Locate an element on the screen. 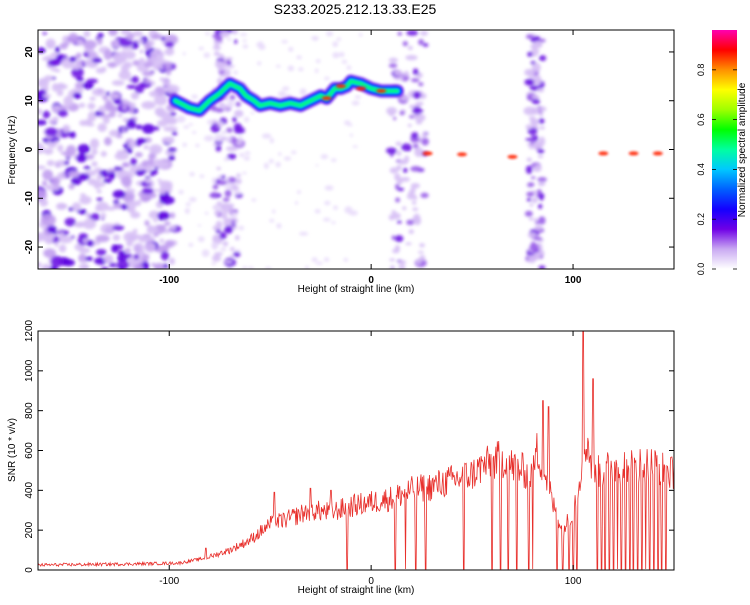 The height and width of the screenshot is (605, 750). heatmap-x-tick-label: -100 is located at coordinates (169, 280).